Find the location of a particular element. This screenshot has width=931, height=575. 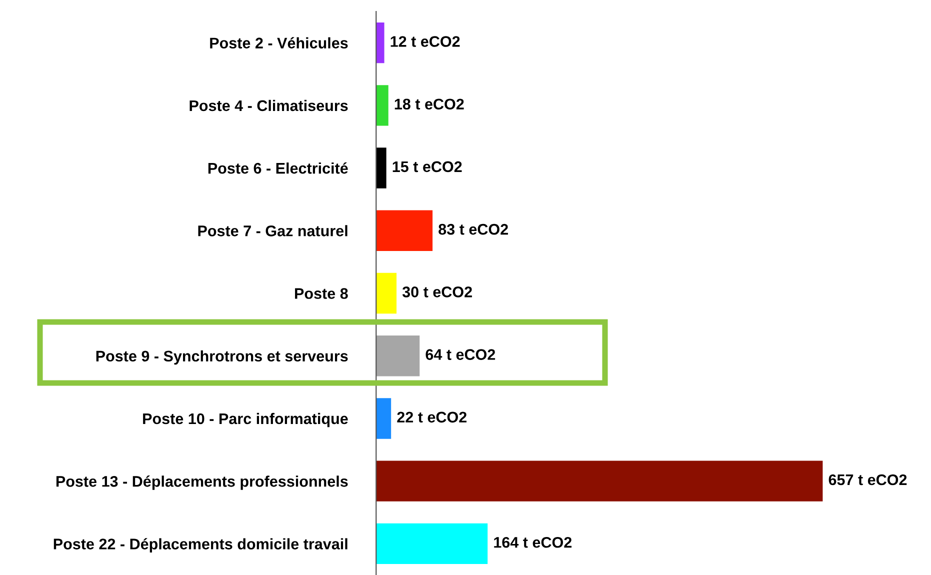

y-tick-label: Poste 7 - Gaz naturel is located at coordinates (273, 230).